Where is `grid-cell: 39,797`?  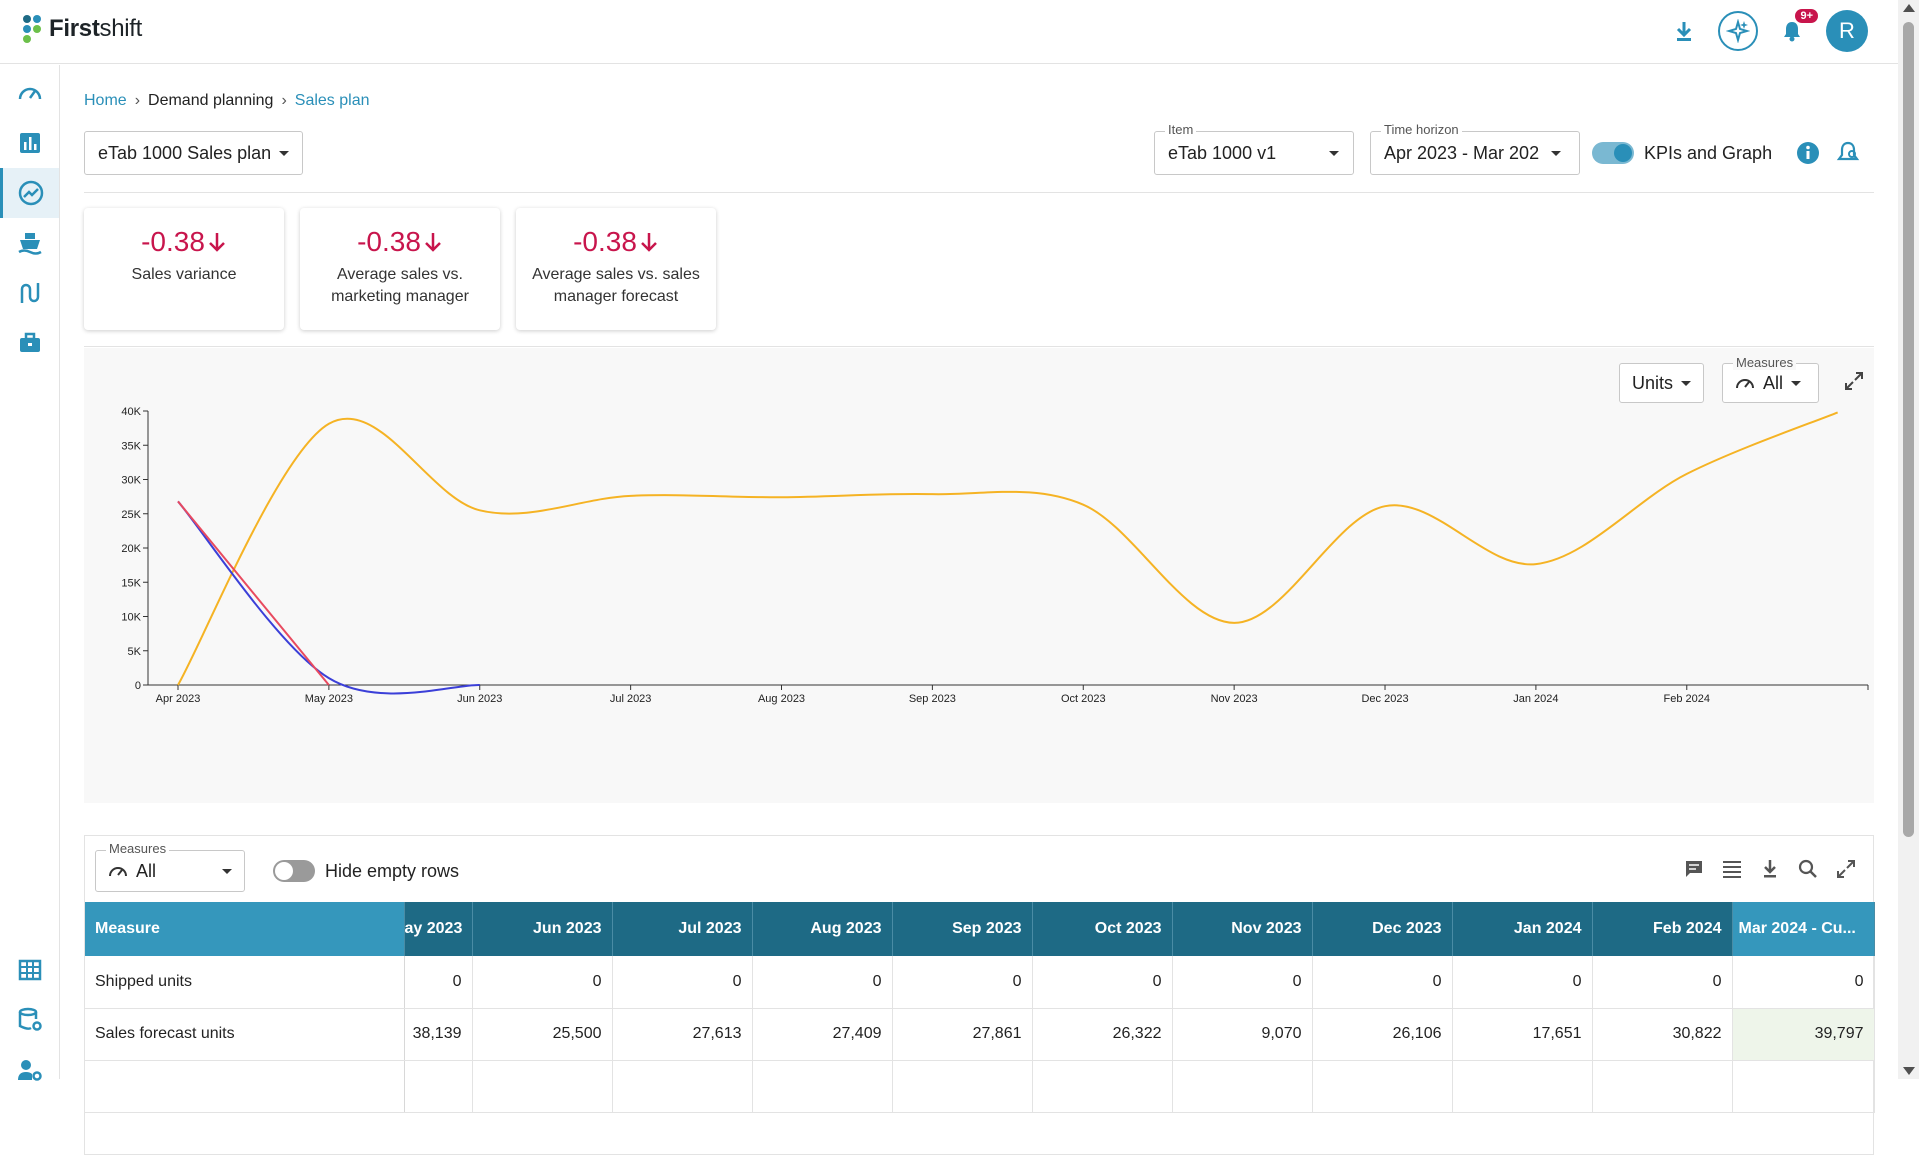 grid-cell: 39,797 is located at coordinates (1803, 1034).